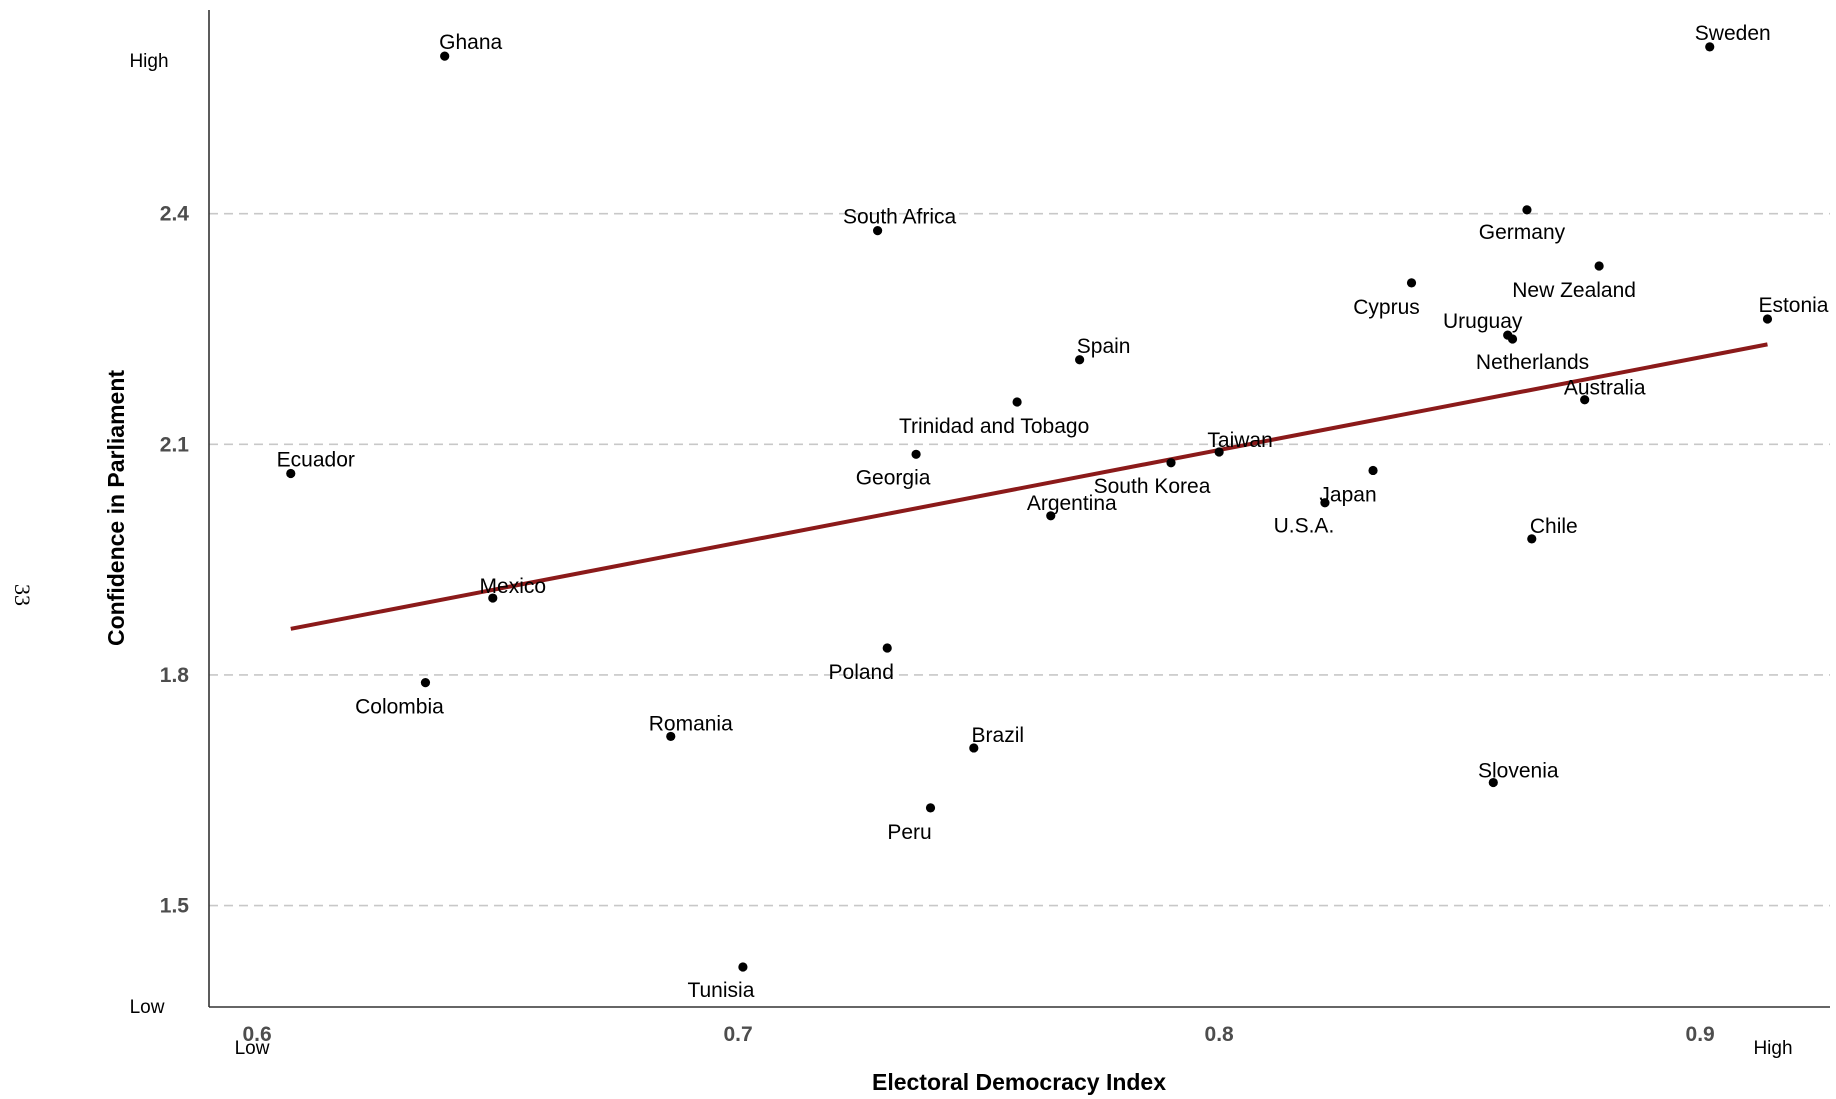 The image size is (1836, 1099). I want to click on page-number: 33, so click(22, 595).